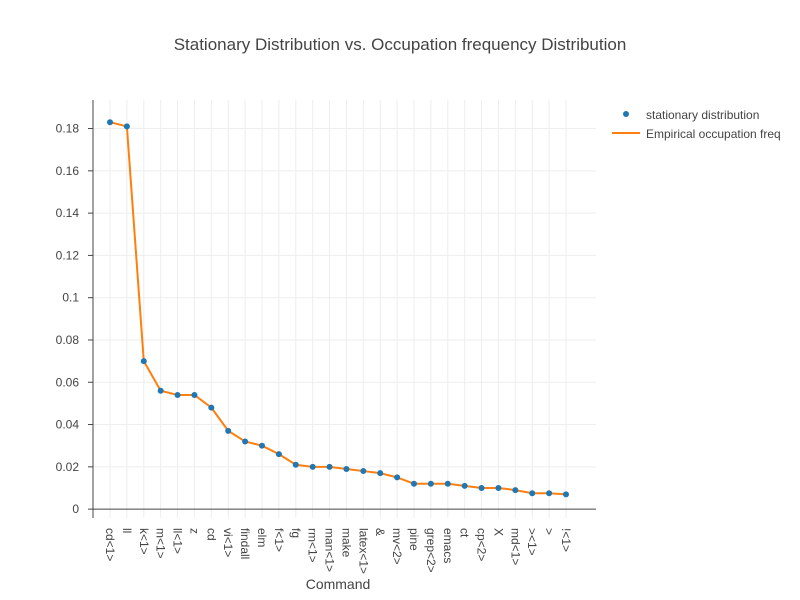 This screenshot has height=600, width=800. Describe the element at coordinates (465, 533) in the screenshot. I see `x-tick-label: ct` at that location.